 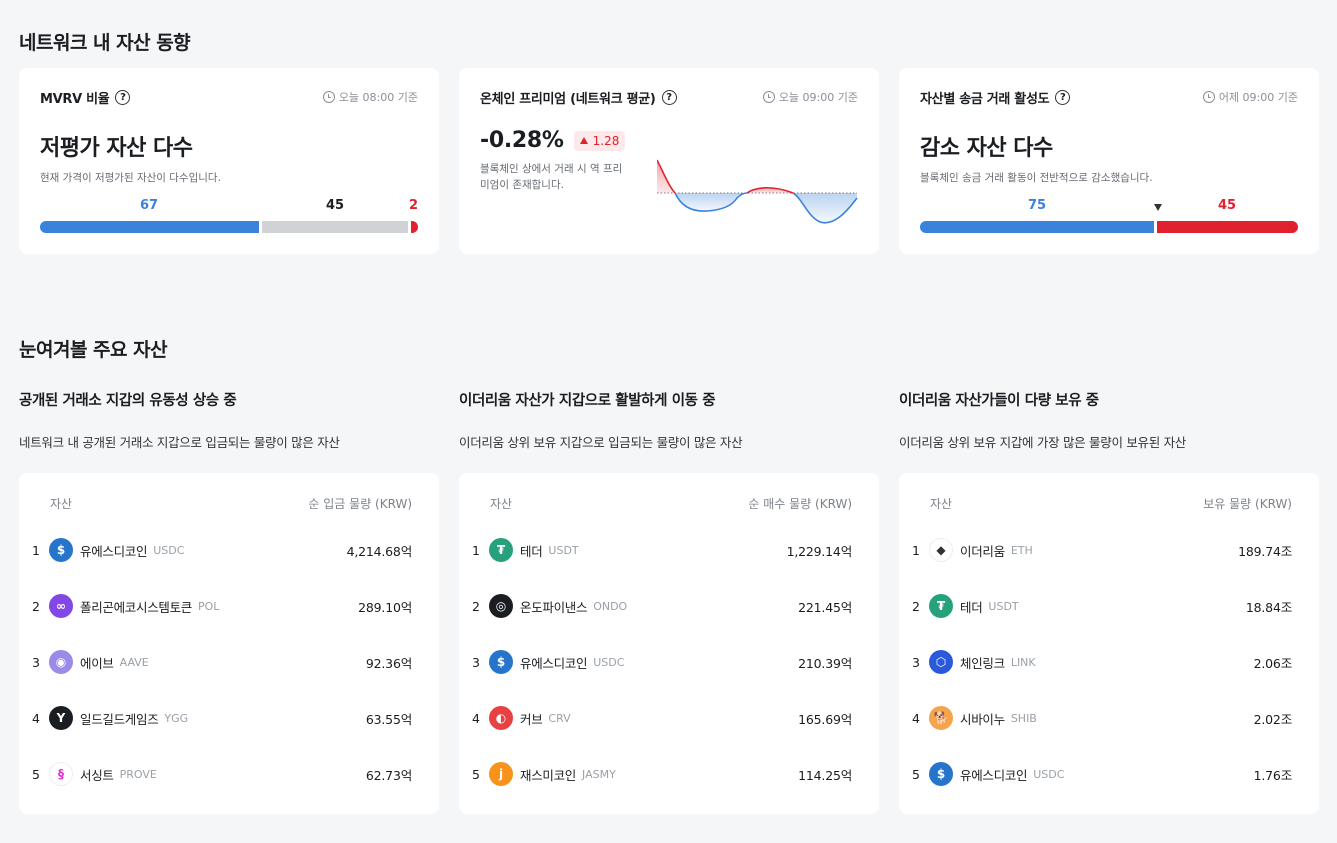 What do you see at coordinates (559, 718) in the screenshot?
I see `asset-symbol: CRV` at bounding box center [559, 718].